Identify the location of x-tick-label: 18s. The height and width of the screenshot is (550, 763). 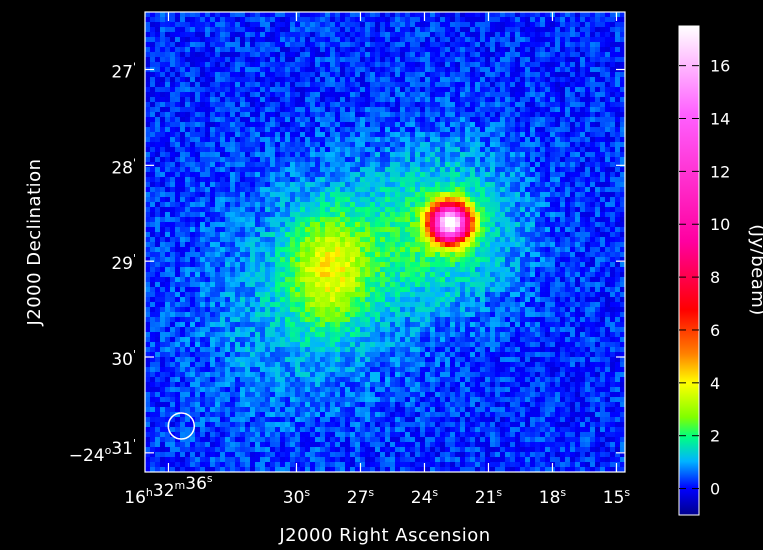
(553, 497).